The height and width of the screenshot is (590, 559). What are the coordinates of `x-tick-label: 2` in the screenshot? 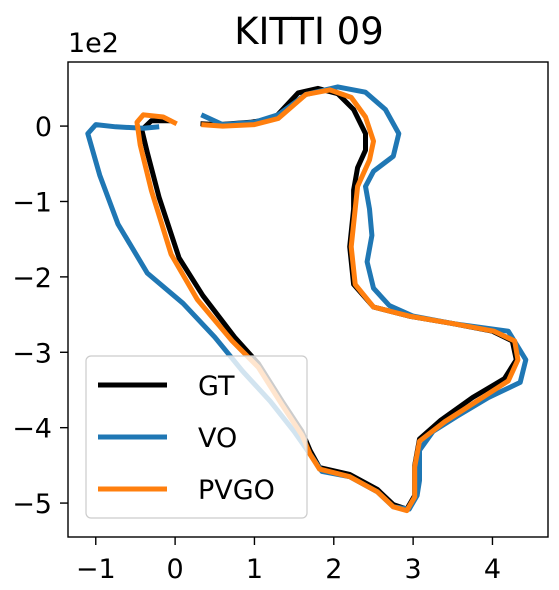 It's located at (333, 569).